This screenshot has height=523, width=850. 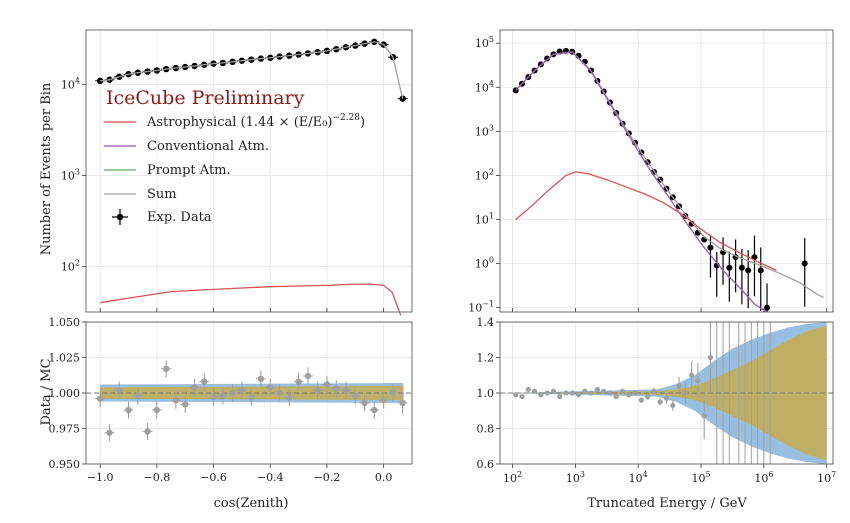 What do you see at coordinates (482, 131) in the screenshot?
I see `energy-main-ytick-label-4-base: 10` at bounding box center [482, 131].